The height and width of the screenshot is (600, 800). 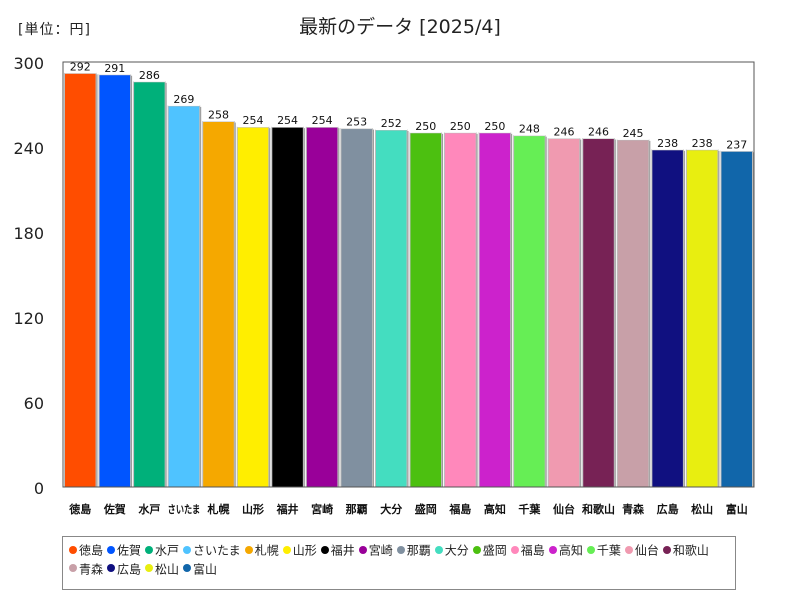 I want to click on value-label: 254, so click(x=287, y=120).